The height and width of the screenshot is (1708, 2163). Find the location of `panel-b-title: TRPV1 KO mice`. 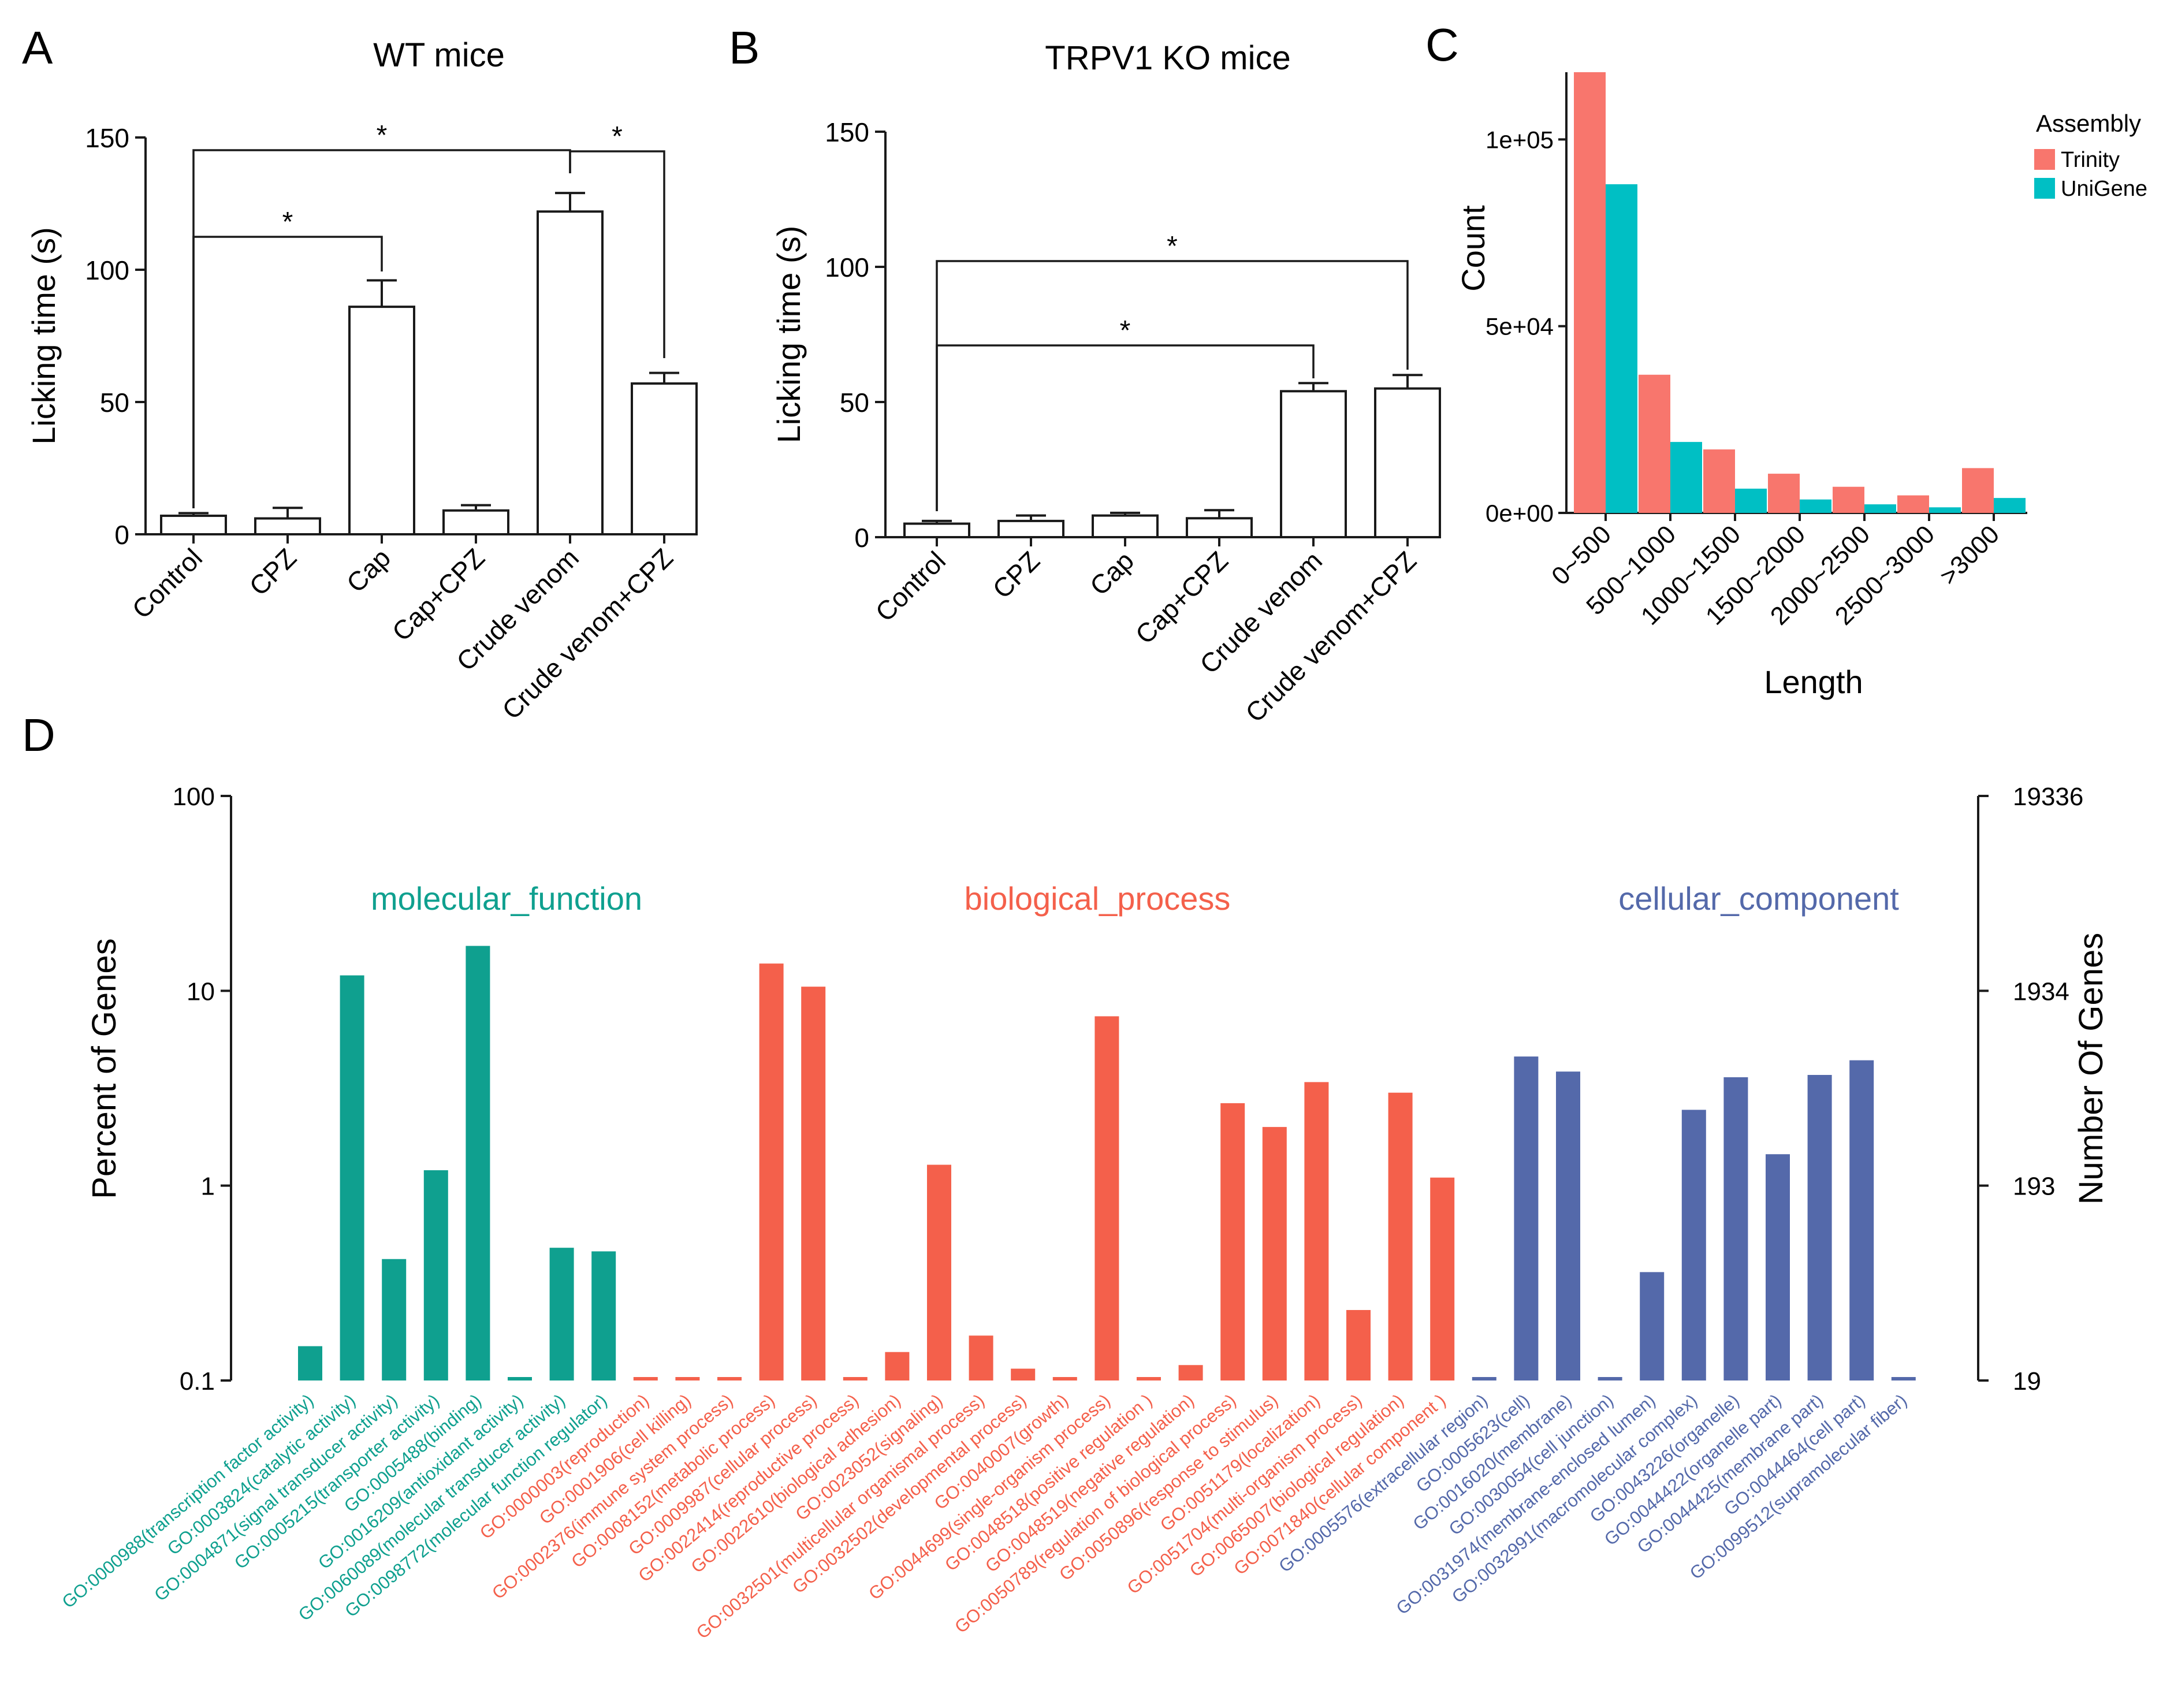

panel-b-title: TRPV1 KO mice is located at coordinates (1167, 58).